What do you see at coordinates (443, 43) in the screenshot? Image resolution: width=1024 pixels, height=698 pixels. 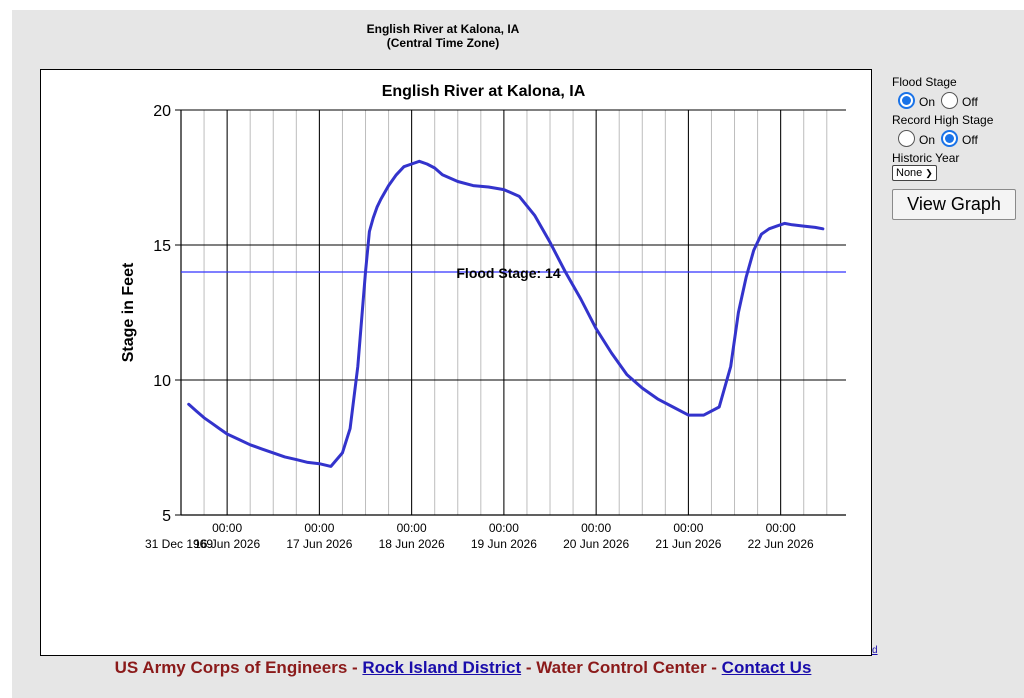 I see `page-title-line2: (Central Time Zone)` at bounding box center [443, 43].